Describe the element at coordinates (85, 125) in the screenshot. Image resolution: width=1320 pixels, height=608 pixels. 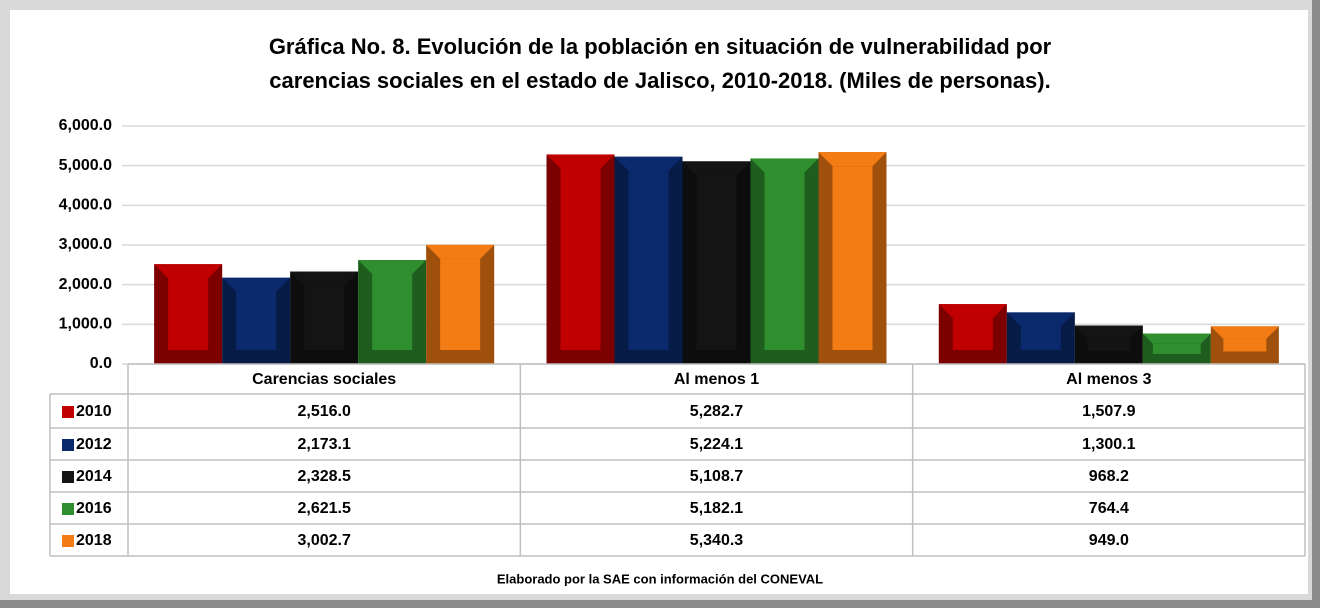
I see `y-tick-label: 6,000.0` at that location.